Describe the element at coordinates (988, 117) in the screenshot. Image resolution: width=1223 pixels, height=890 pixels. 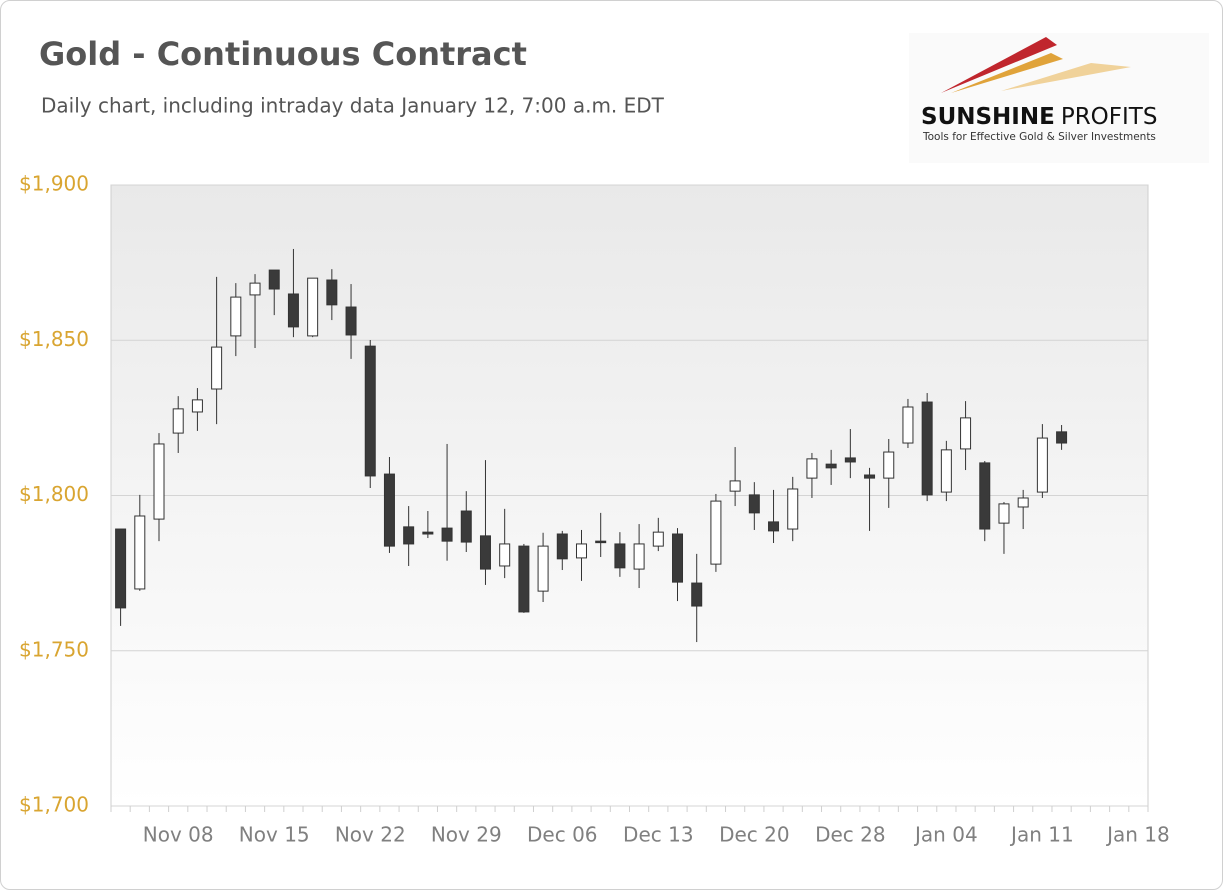
I see `logo-brand-bold: SUNSHINE` at that location.